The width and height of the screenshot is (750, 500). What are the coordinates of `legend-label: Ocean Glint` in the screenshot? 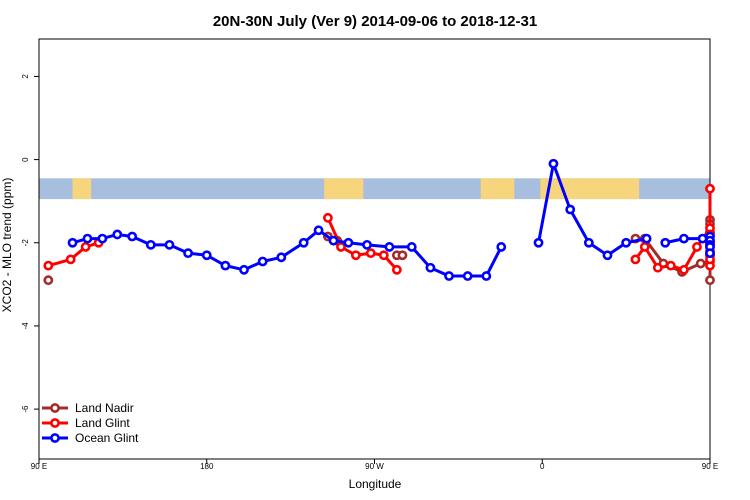 It's located at (107, 438).